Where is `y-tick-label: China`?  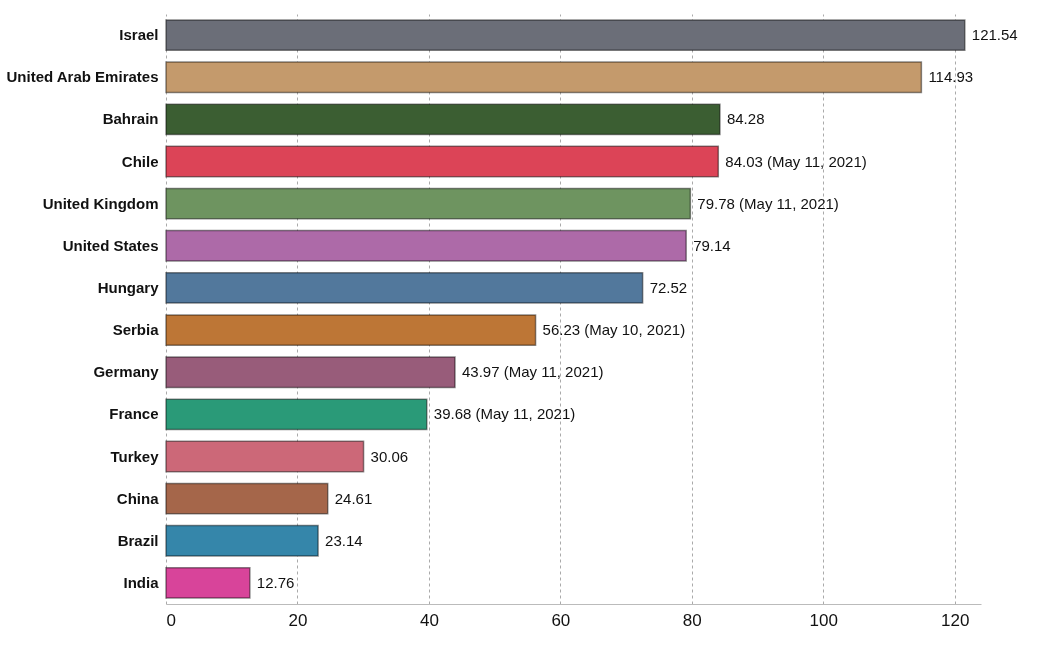 y-tick-label: China is located at coordinates (138, 498).